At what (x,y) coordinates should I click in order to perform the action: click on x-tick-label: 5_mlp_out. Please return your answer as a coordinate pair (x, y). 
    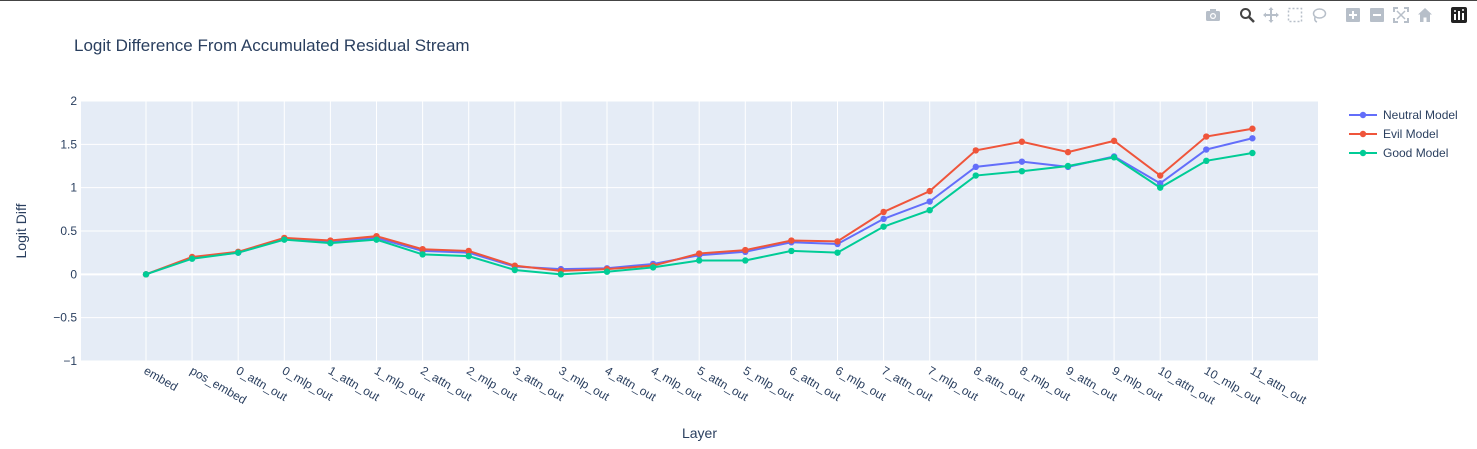
    Looking at the image, I should click on (769, 383).